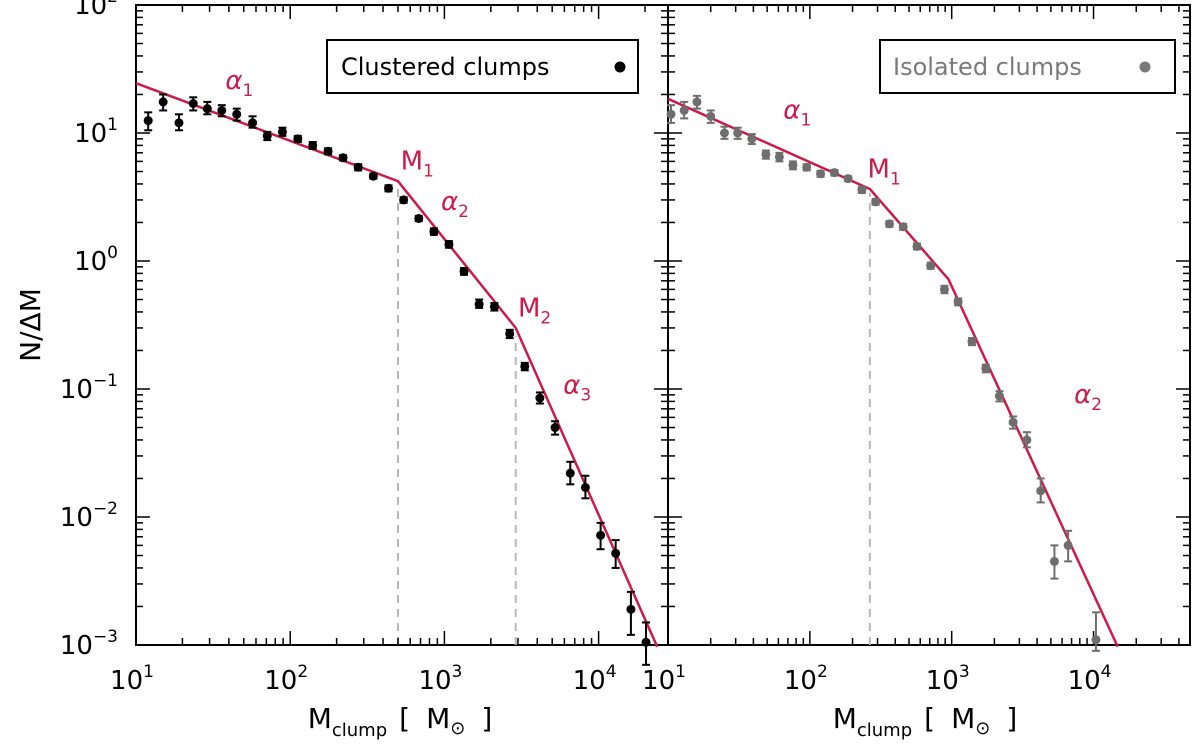 This screenshot has height=751, width=1200. Describe the element at coordinates (964, 672) in the screenshot. I see `tick-exp: 3` at that location.